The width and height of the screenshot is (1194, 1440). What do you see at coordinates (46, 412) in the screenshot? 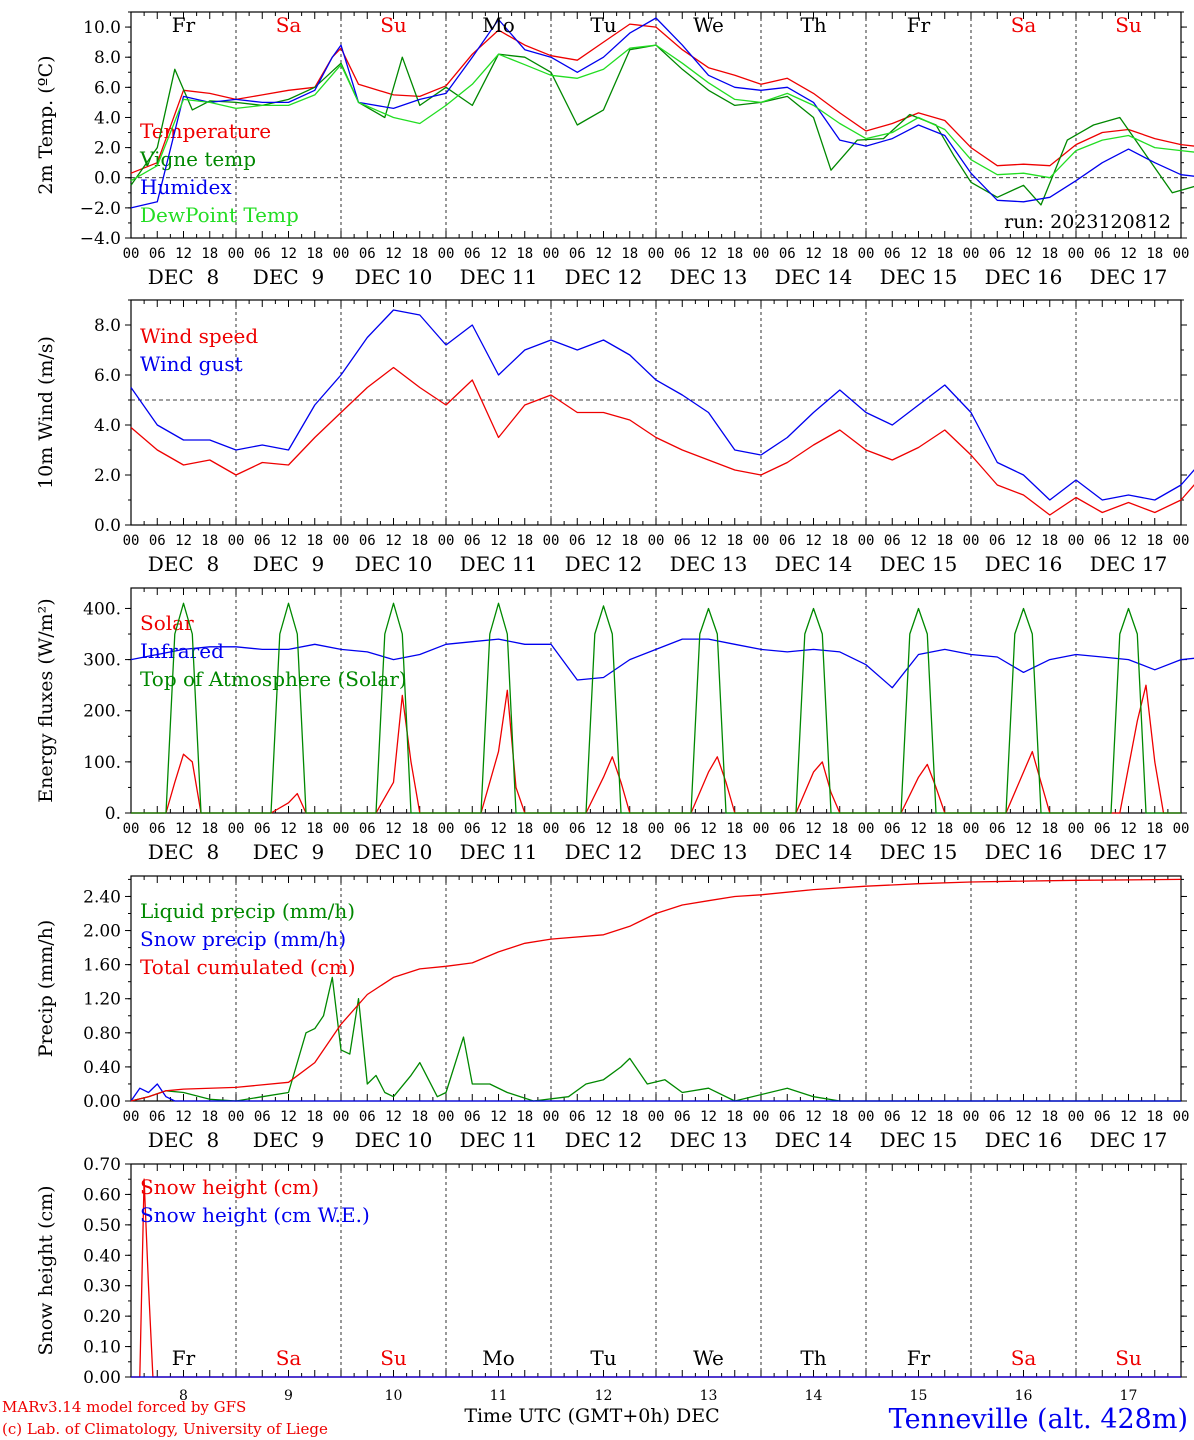
I see `y-axis-label: 10m Wind (m/s)` at bounding box center [46, 412].